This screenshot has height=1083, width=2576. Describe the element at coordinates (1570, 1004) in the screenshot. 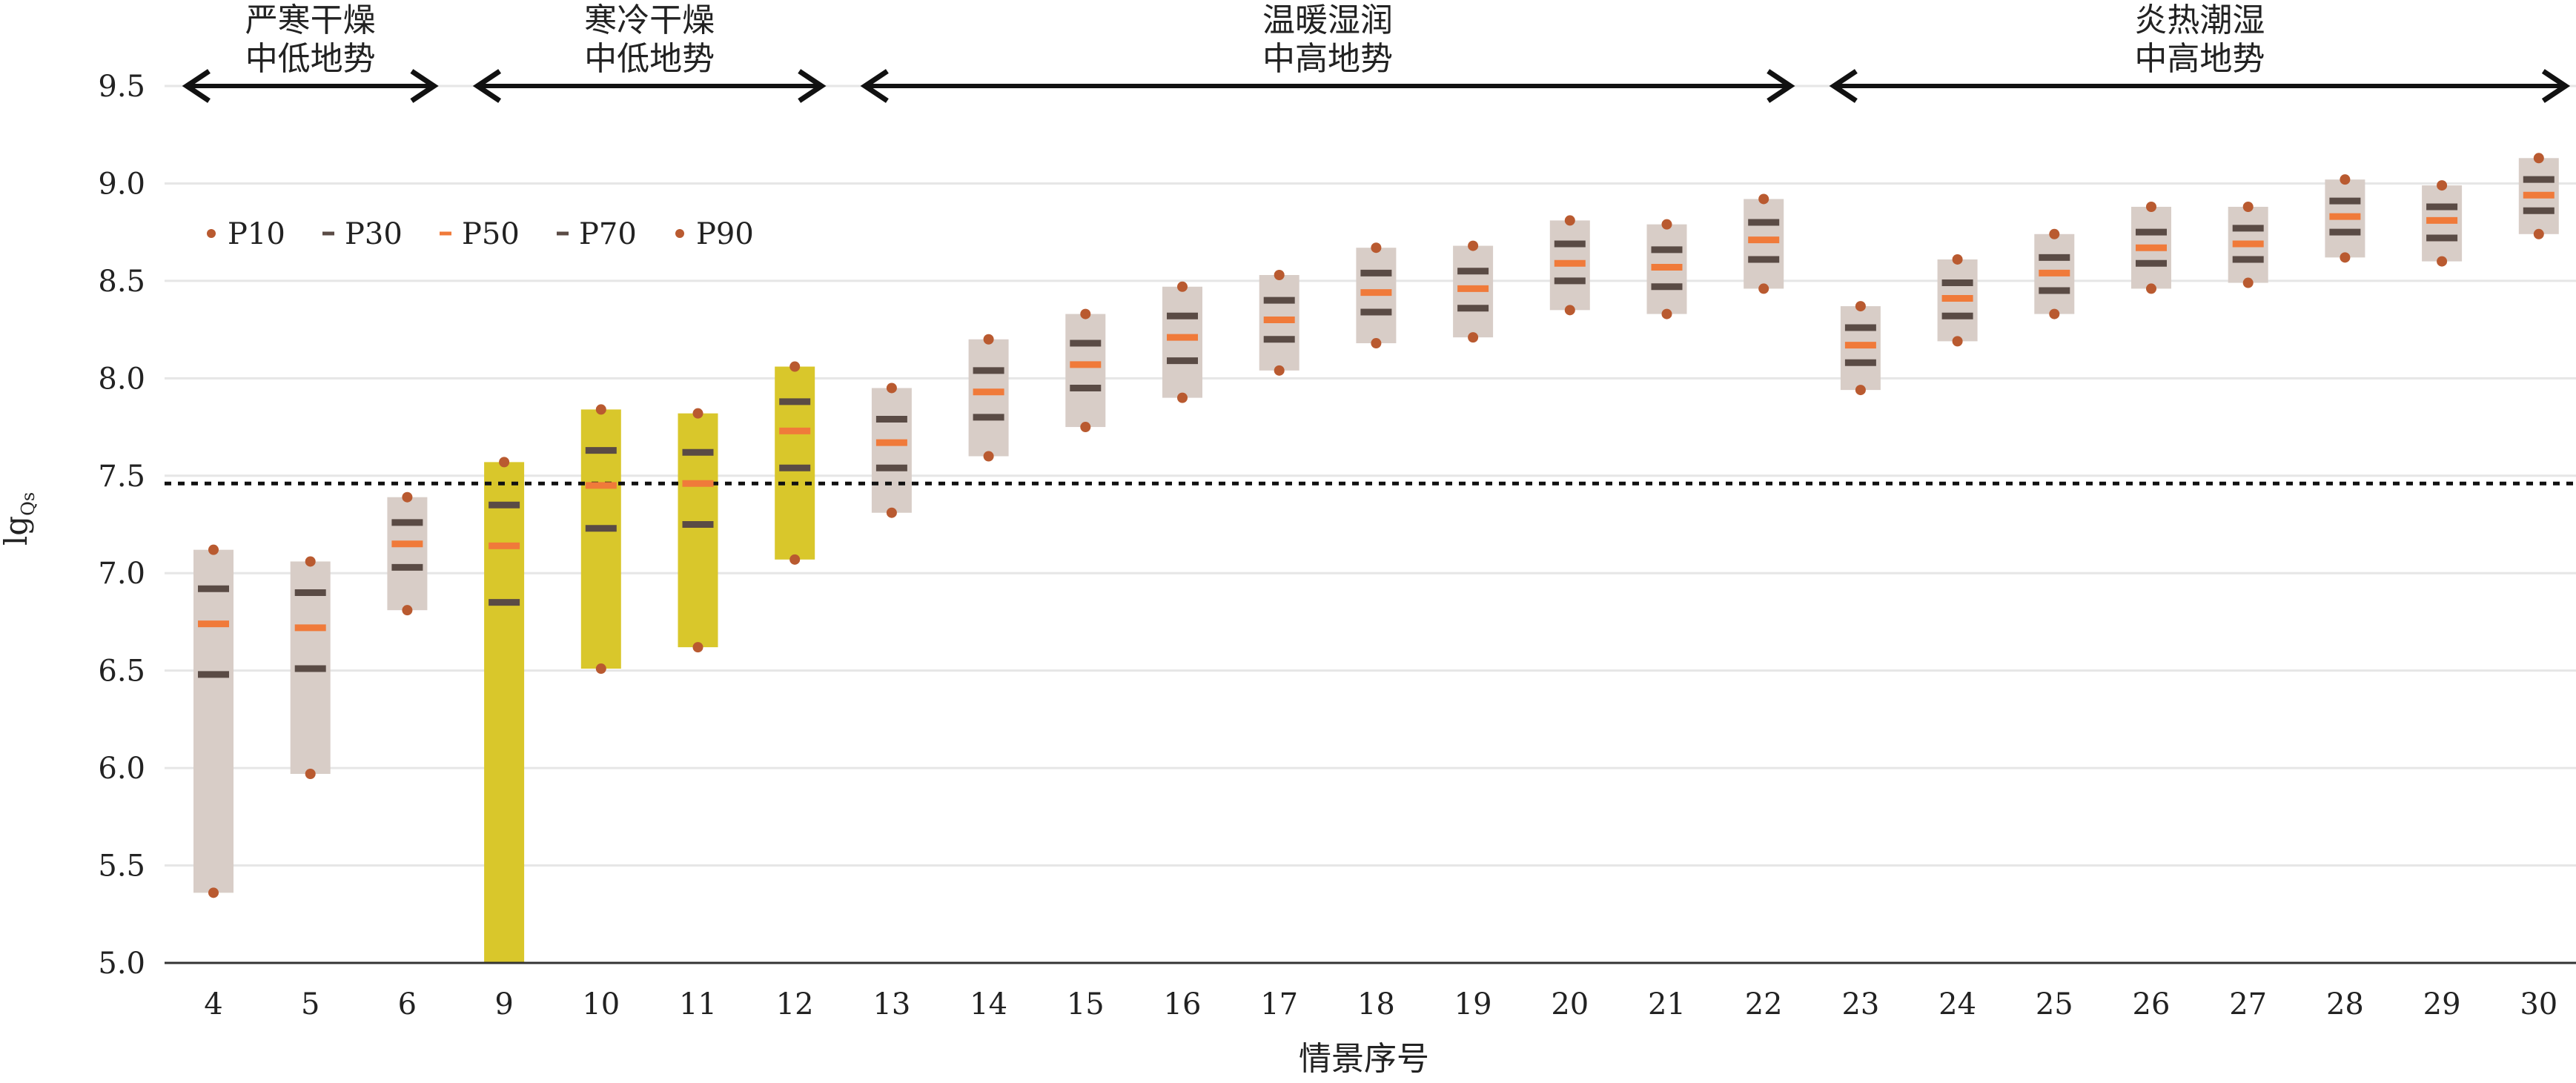

I see `x-tick-label-20: 20` at that location.